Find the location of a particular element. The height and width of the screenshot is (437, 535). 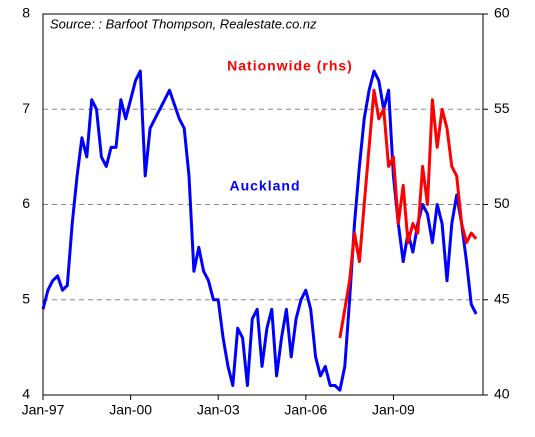

y-tick-label: 7 is located at coordinates (26, 108).